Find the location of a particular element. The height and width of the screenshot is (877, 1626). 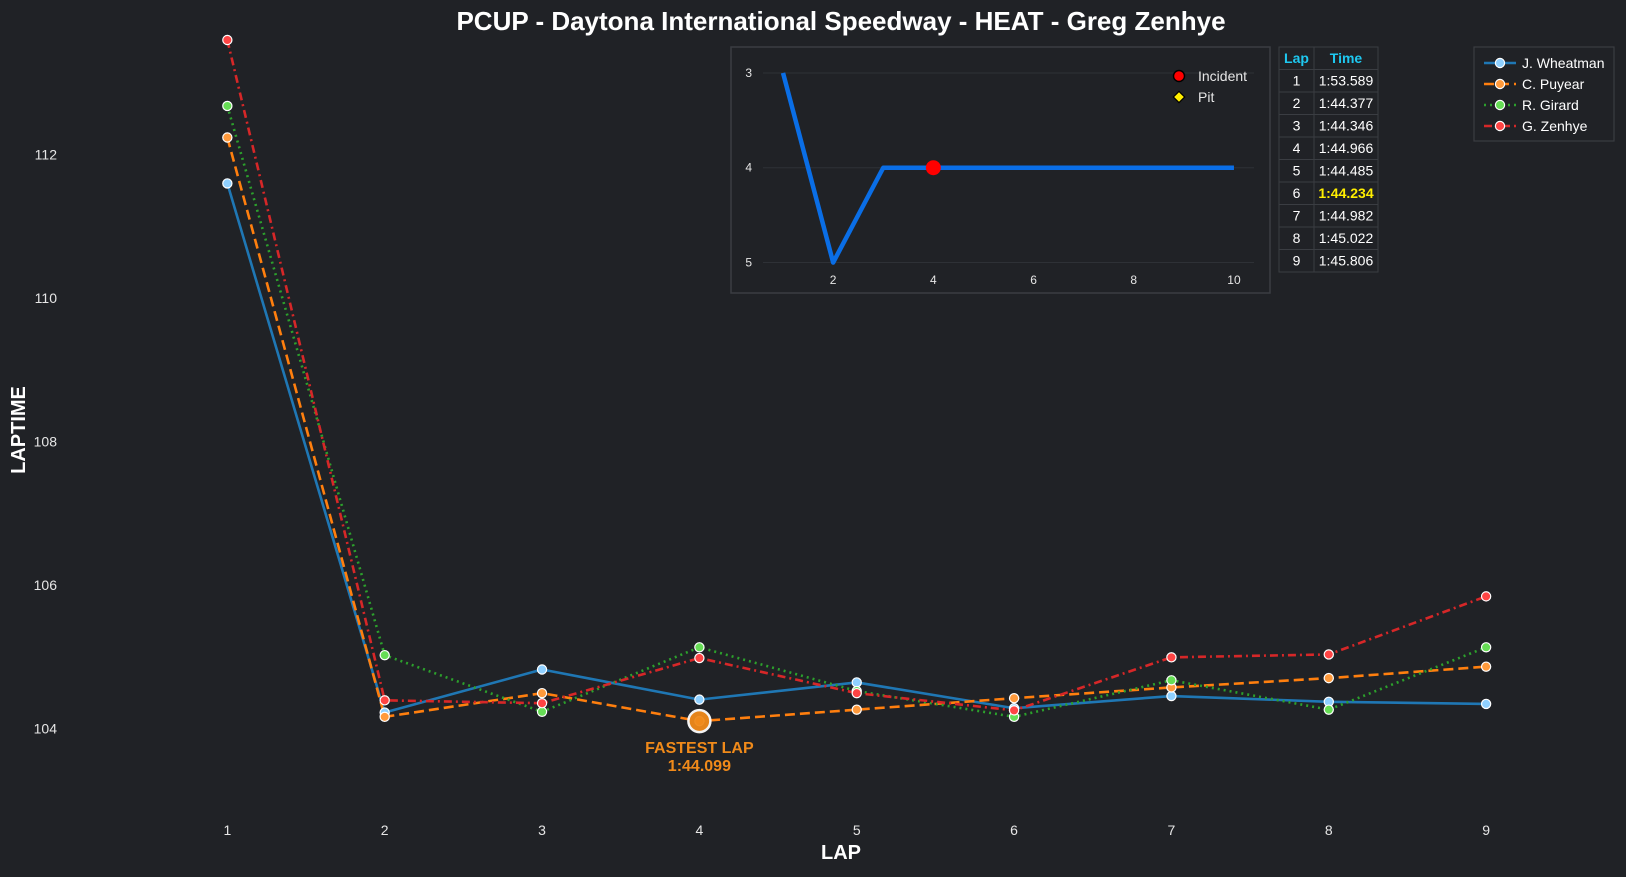

table-lap-cell: 4 is located at coordinates (1297, 148).